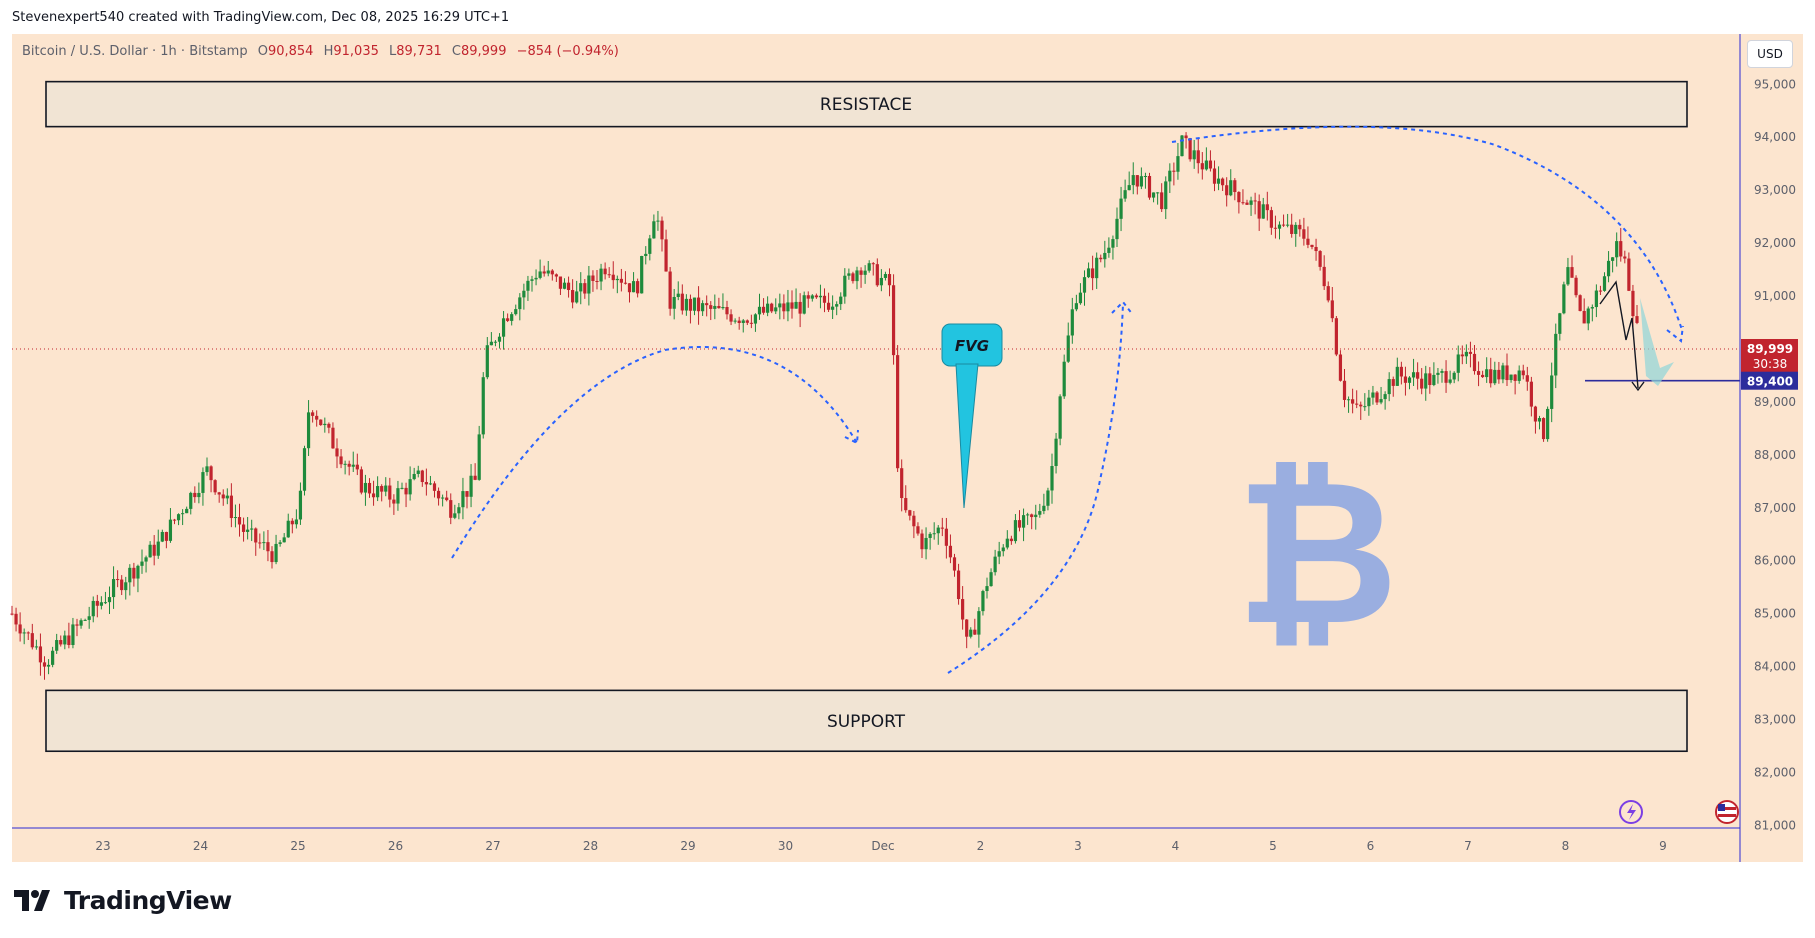  I want to click on arrow-head-right, so click(1675, 334).